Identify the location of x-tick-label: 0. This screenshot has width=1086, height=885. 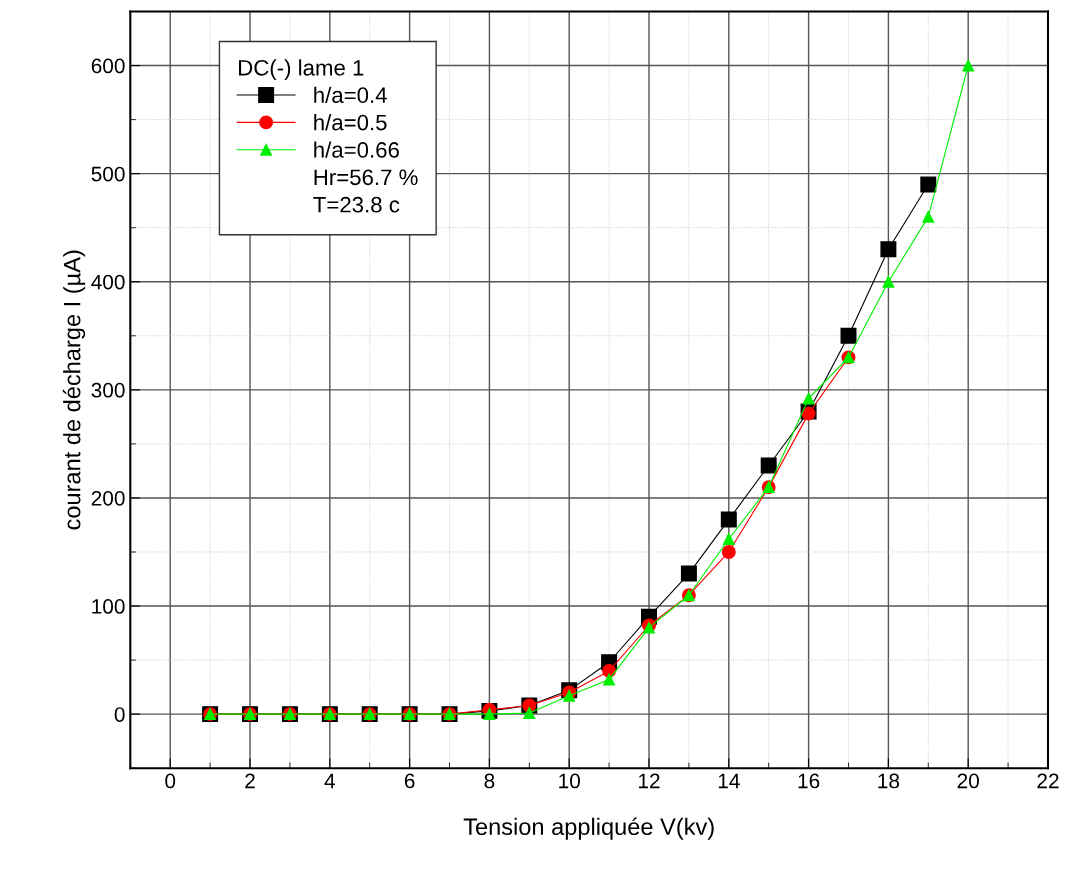
(170, 781).